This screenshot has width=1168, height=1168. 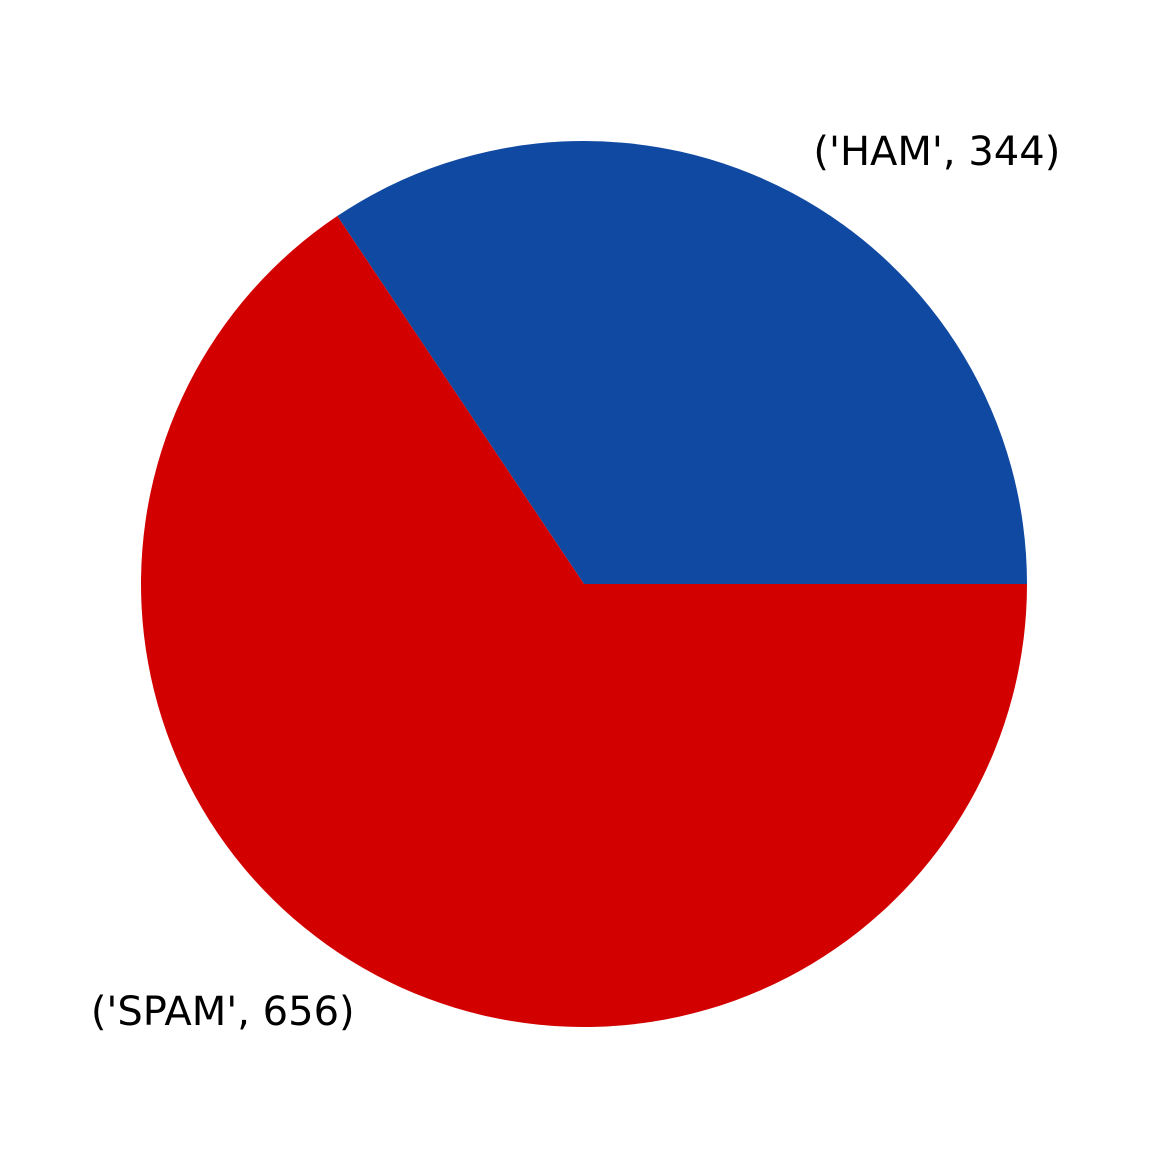 What do you see at coordinates (223, 1012) in the screenshot?
I see `slice-label: ('SPAM', 656)` at bounding box center [223, 1012].